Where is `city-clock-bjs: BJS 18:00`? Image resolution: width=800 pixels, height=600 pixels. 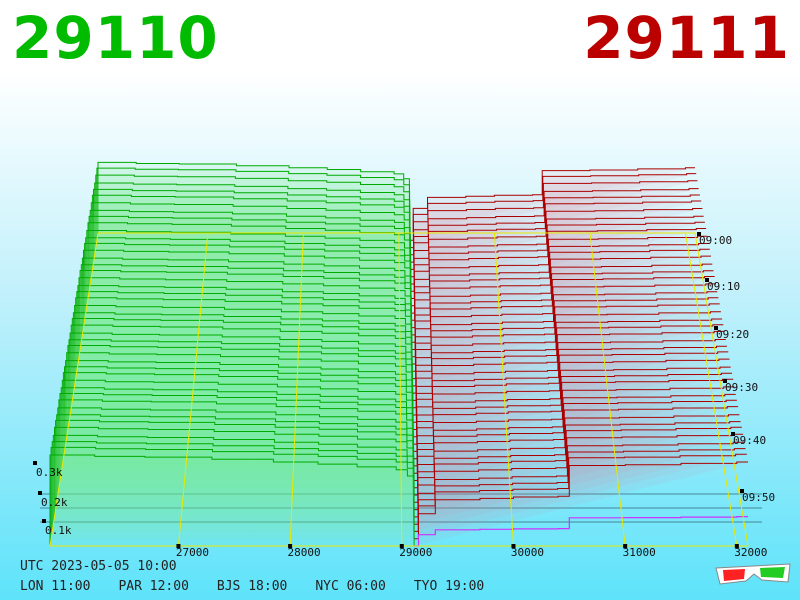 city-clock-bjs: BJS 18:00 is located at coordinates (252, 586).